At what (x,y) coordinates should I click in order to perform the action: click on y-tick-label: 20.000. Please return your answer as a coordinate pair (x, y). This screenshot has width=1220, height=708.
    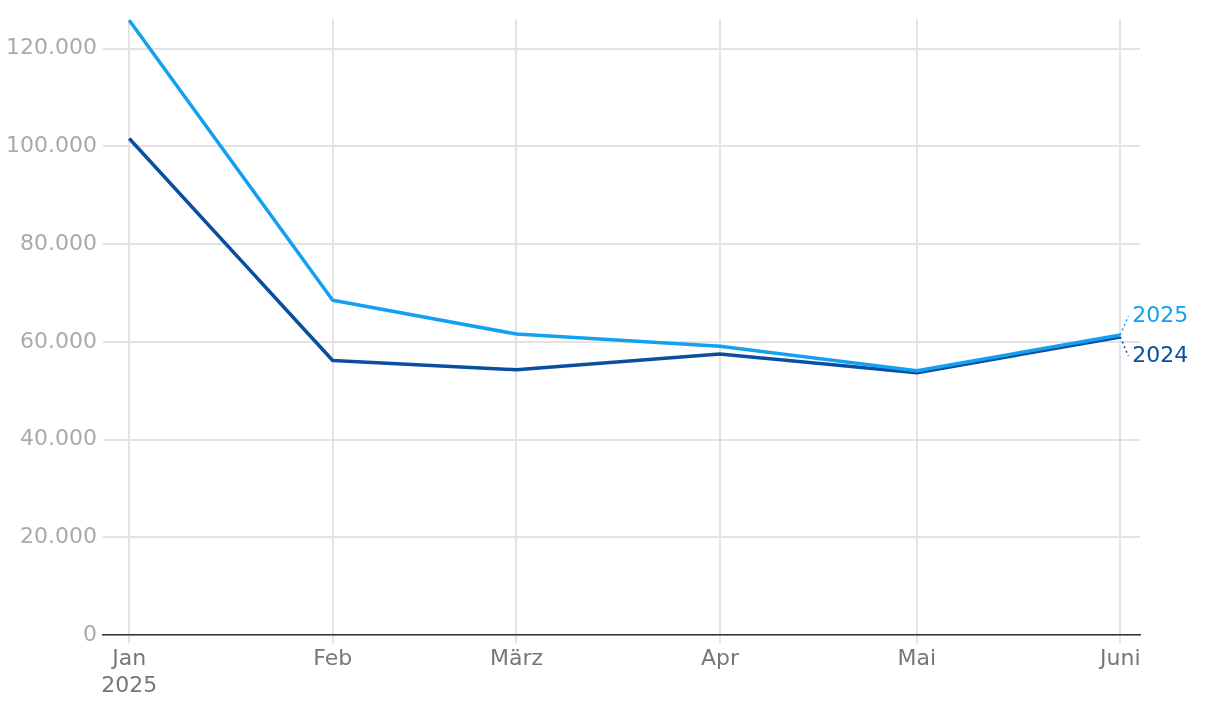
    Looking at the image, I should click on (58, 536).